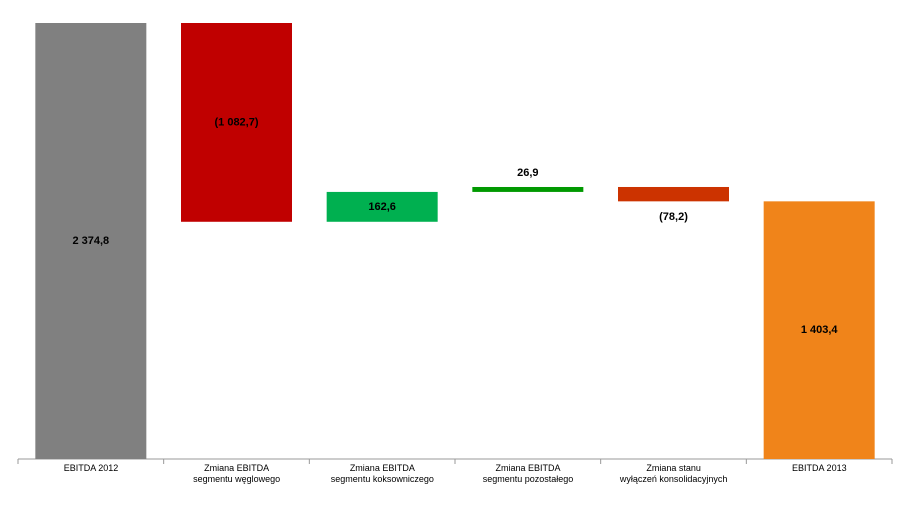 The width and height of the screenshot is (900, 514). I want to click on x-tick-label: Zmiana stanu wyłączeń konsolidacyjnych, so click(673, 473).